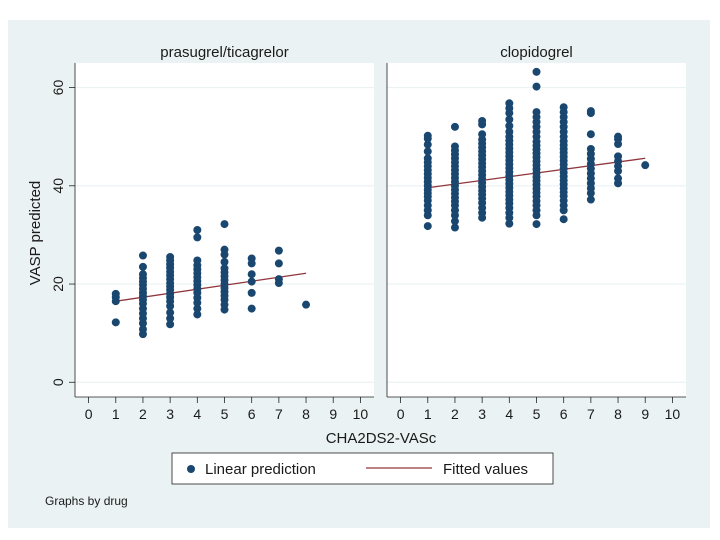 The height and width of the screenshot is (540, 720). What do you see at coordinates (381, 438) in the screenshot?
I see `x-axis-title: CHA2DS2-VASc` at bounding box center [381, 438].